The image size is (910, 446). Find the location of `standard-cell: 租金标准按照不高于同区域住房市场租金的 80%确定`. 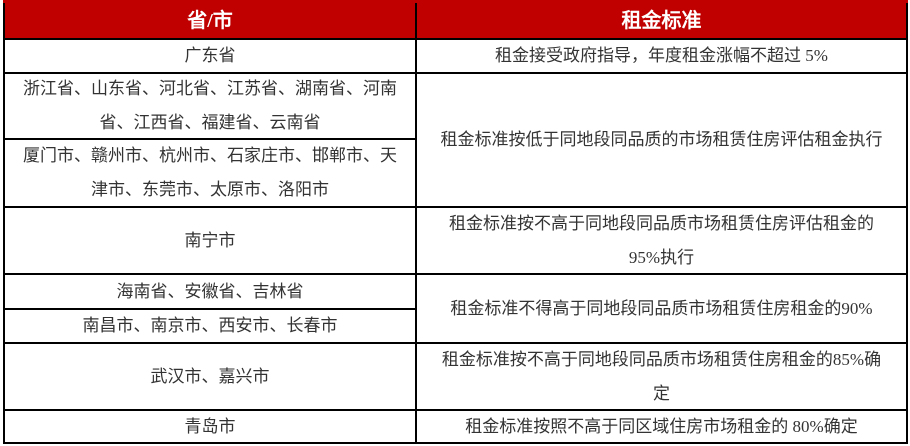

standard-cell: 租金标准按照不高于同区域住房市场租金的 80%确定 is located at coordinates (660, 425).